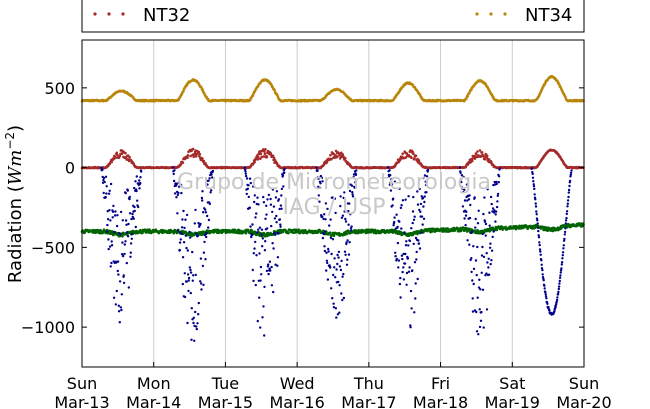  What do you see at coordinates (10, 141) in the screenshot?
I see `y-axis-label-exponent: −2` at bounding box center [10, 141].